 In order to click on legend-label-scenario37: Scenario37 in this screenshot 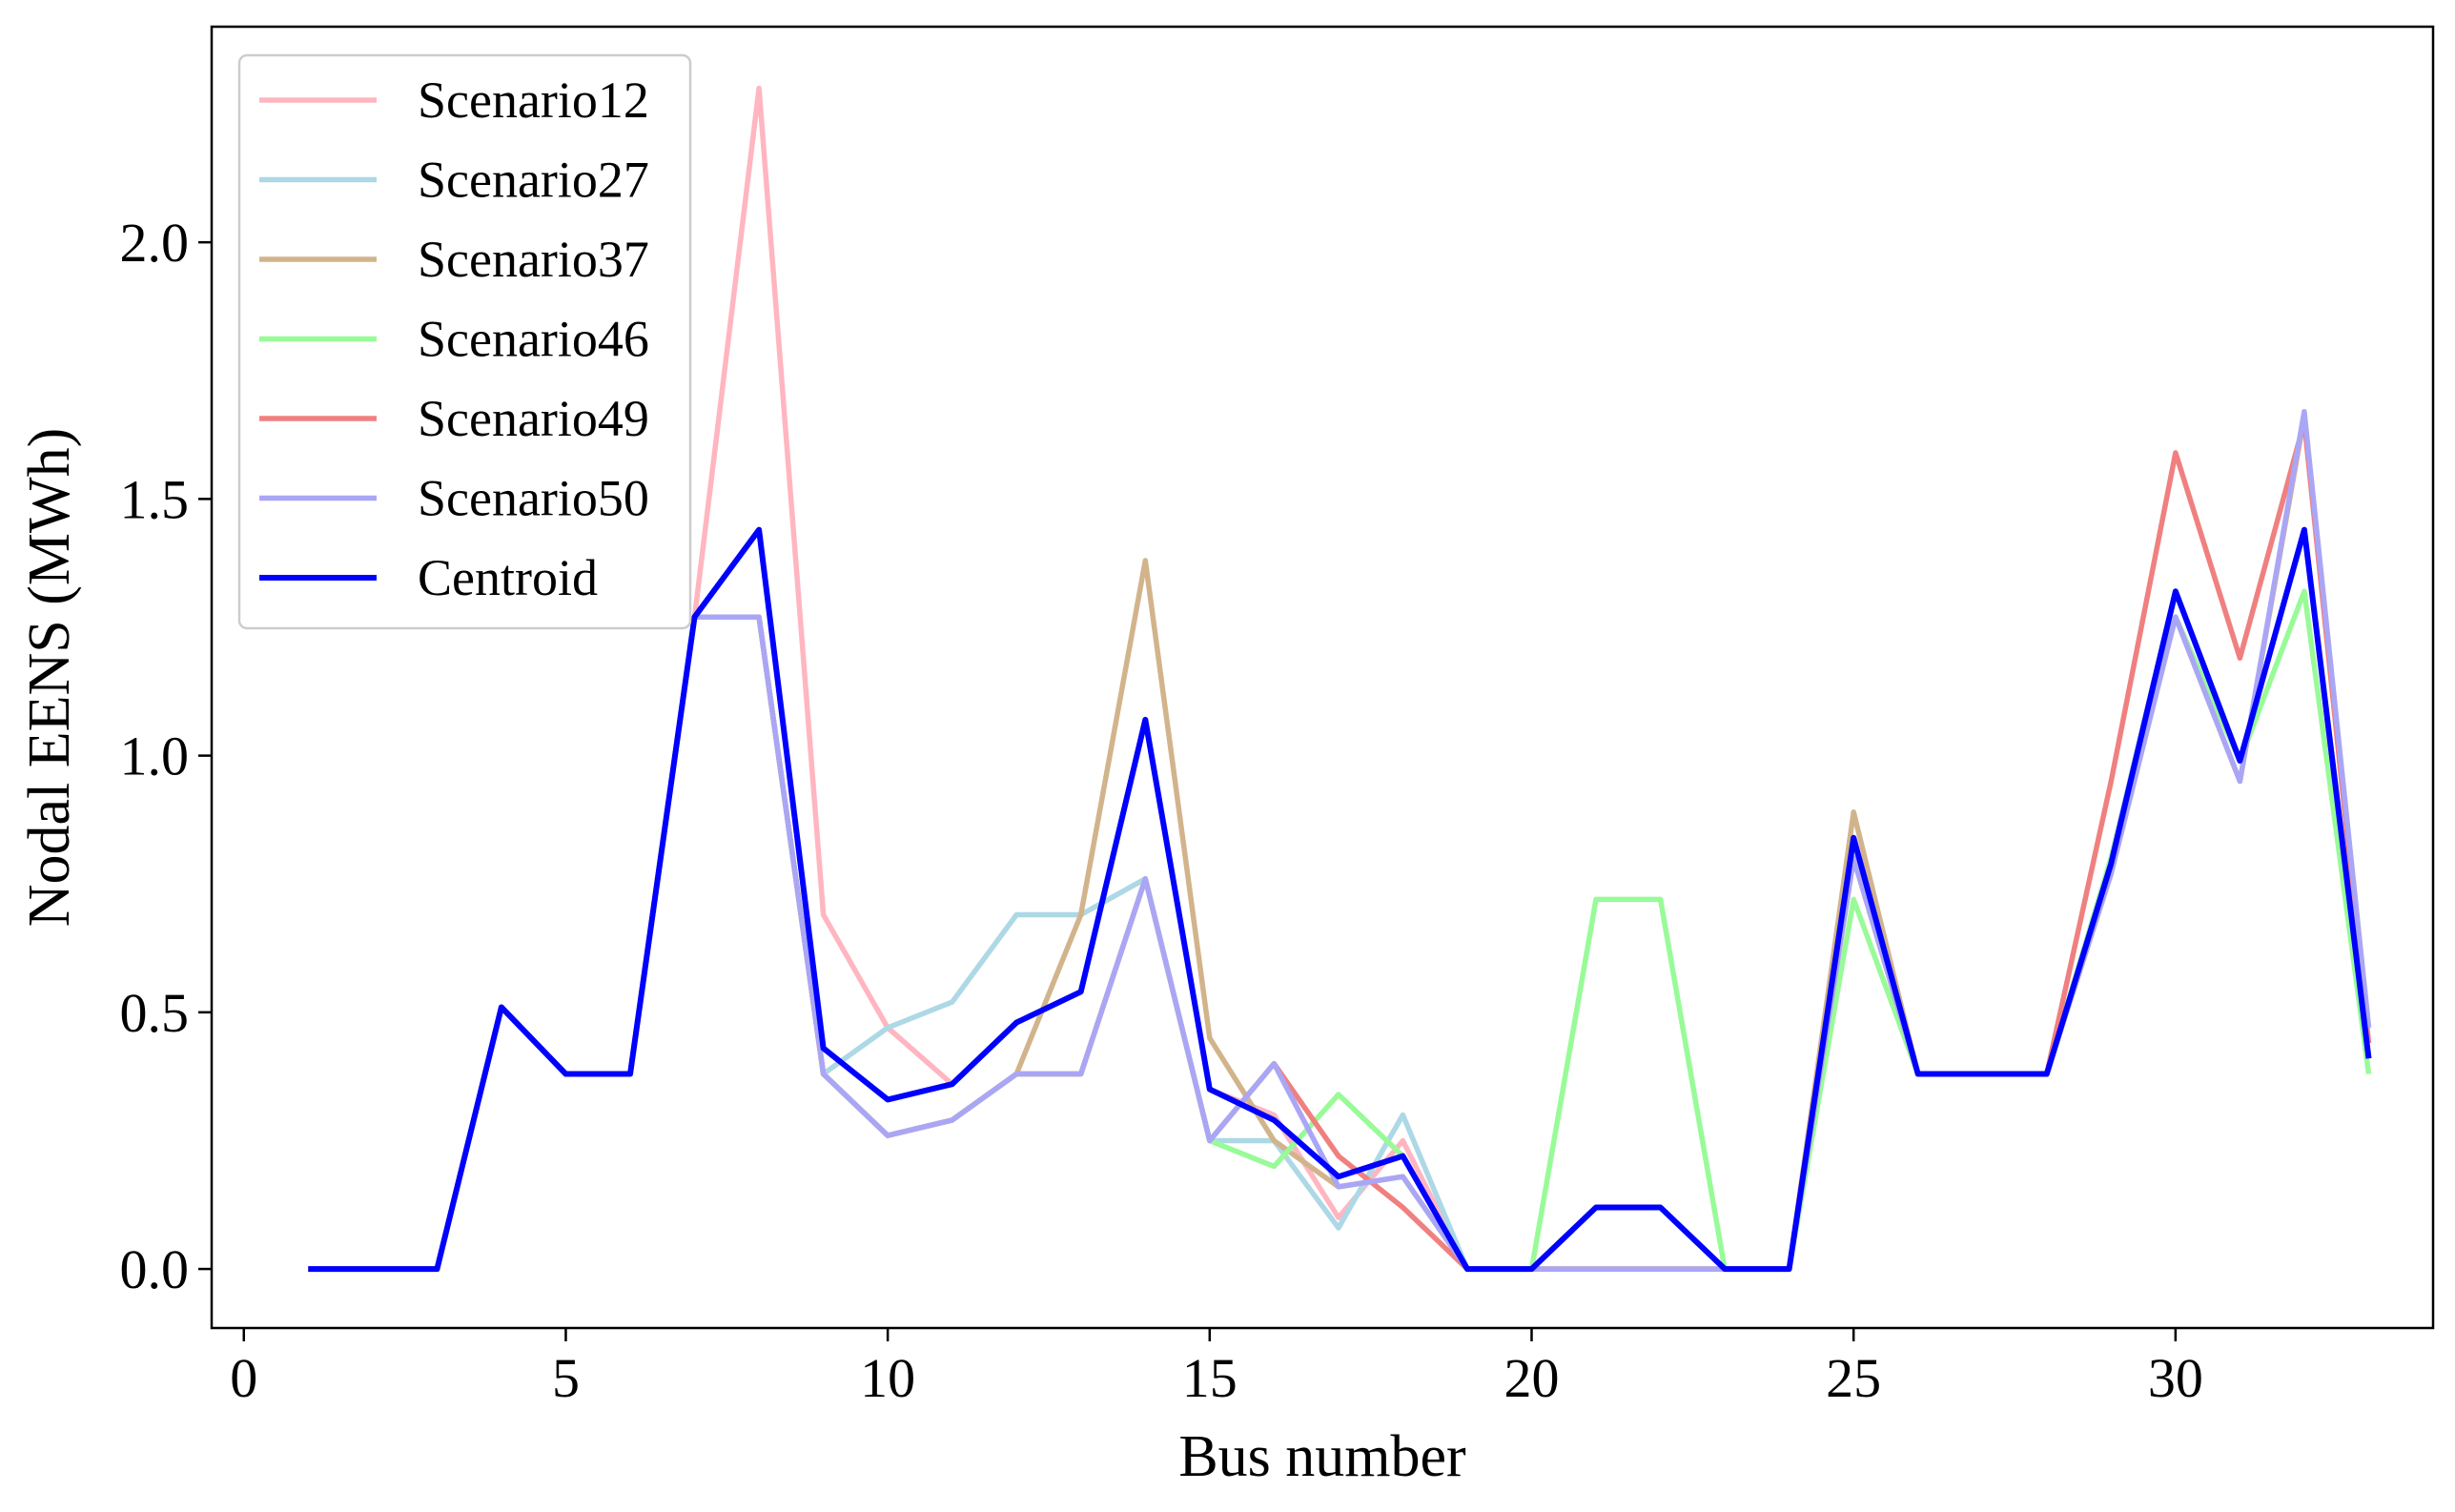, I will do `click(533, 259)`.